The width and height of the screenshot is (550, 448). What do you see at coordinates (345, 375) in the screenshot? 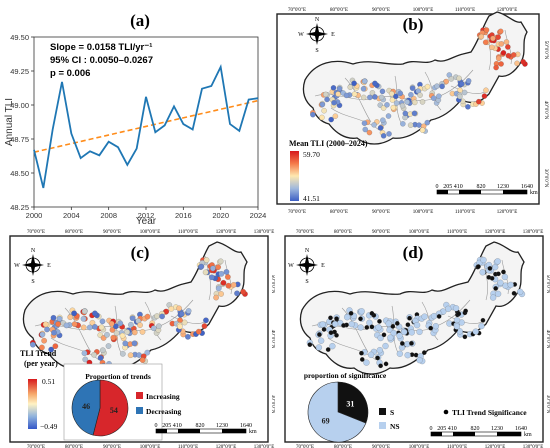
I see `pie-title: proportion of significance` at bounding box center [345, 375].